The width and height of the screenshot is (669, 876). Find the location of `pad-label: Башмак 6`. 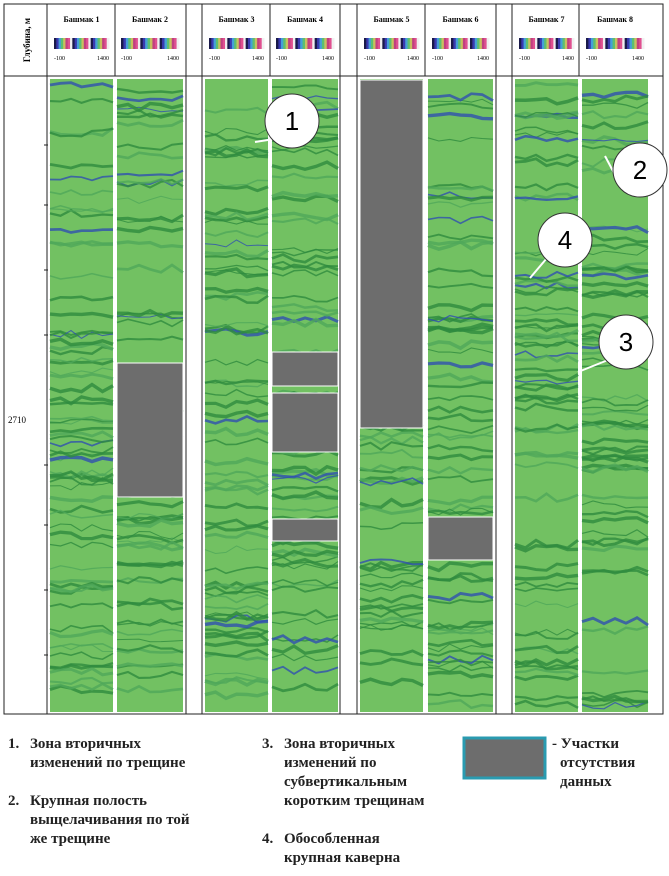

pad-label: Башмак 6 is located at coordinates (460, 19).